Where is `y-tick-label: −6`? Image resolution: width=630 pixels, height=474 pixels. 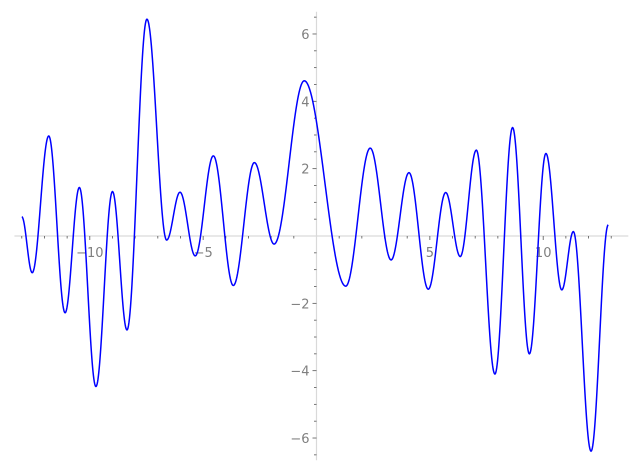 y-tick-label: −6 is located at coordinates (299, 439).